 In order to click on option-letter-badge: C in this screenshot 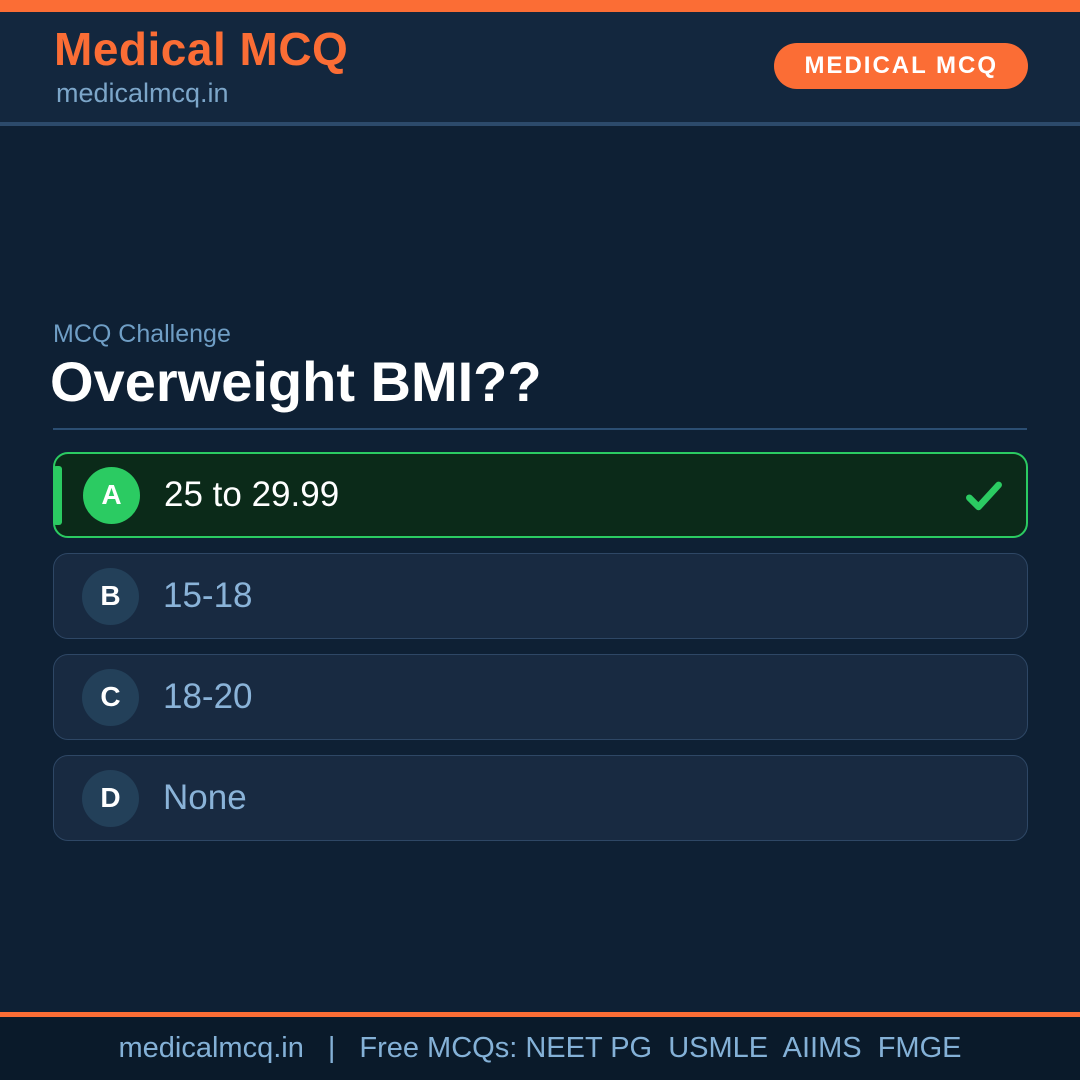, I will do `click(110, 697)`.